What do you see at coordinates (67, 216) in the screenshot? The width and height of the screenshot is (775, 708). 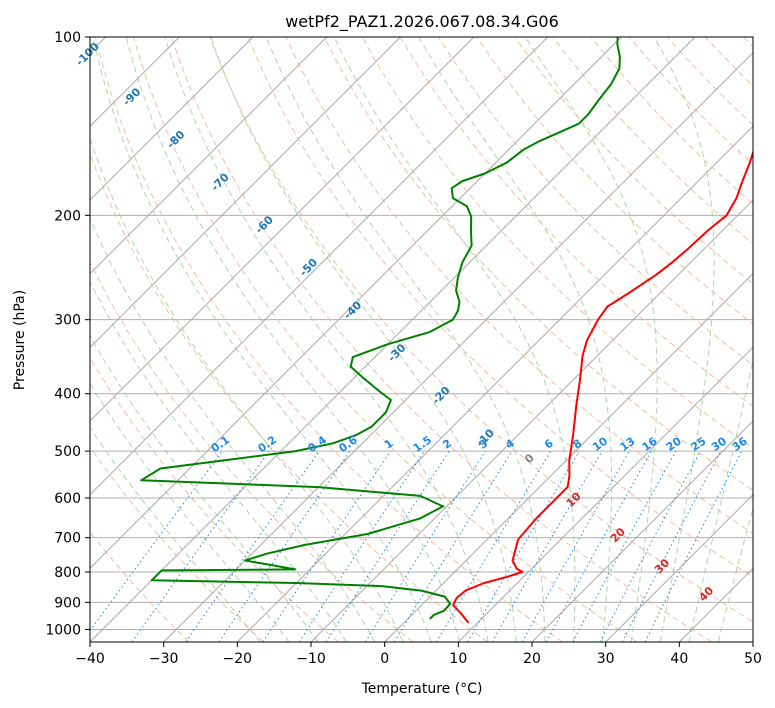 I see `y-tick-label: 200` at bounding box center [67, 216].